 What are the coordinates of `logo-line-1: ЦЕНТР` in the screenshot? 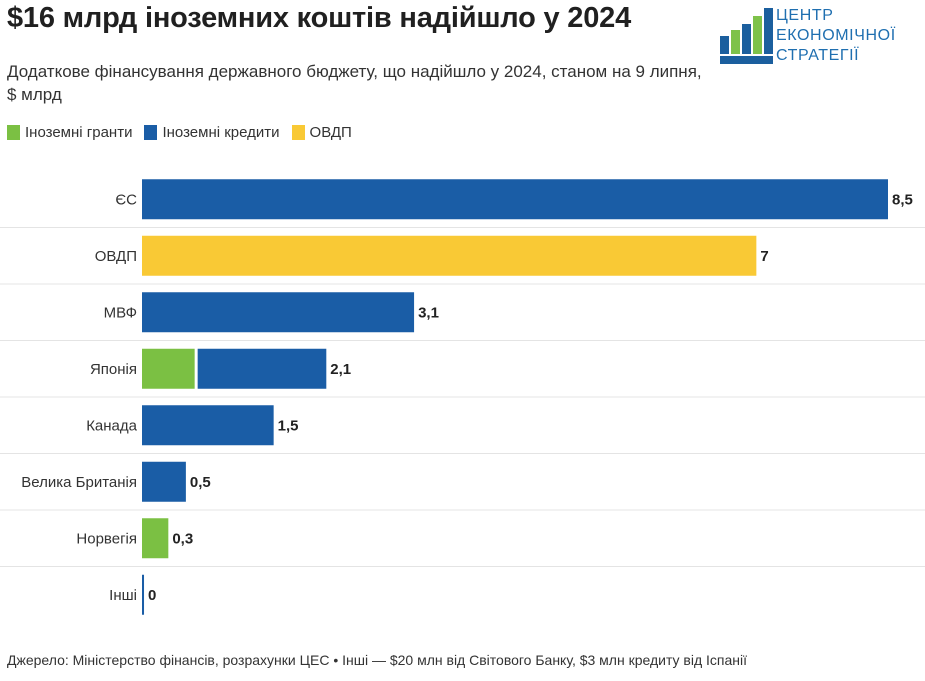 It's located at (805, 15).